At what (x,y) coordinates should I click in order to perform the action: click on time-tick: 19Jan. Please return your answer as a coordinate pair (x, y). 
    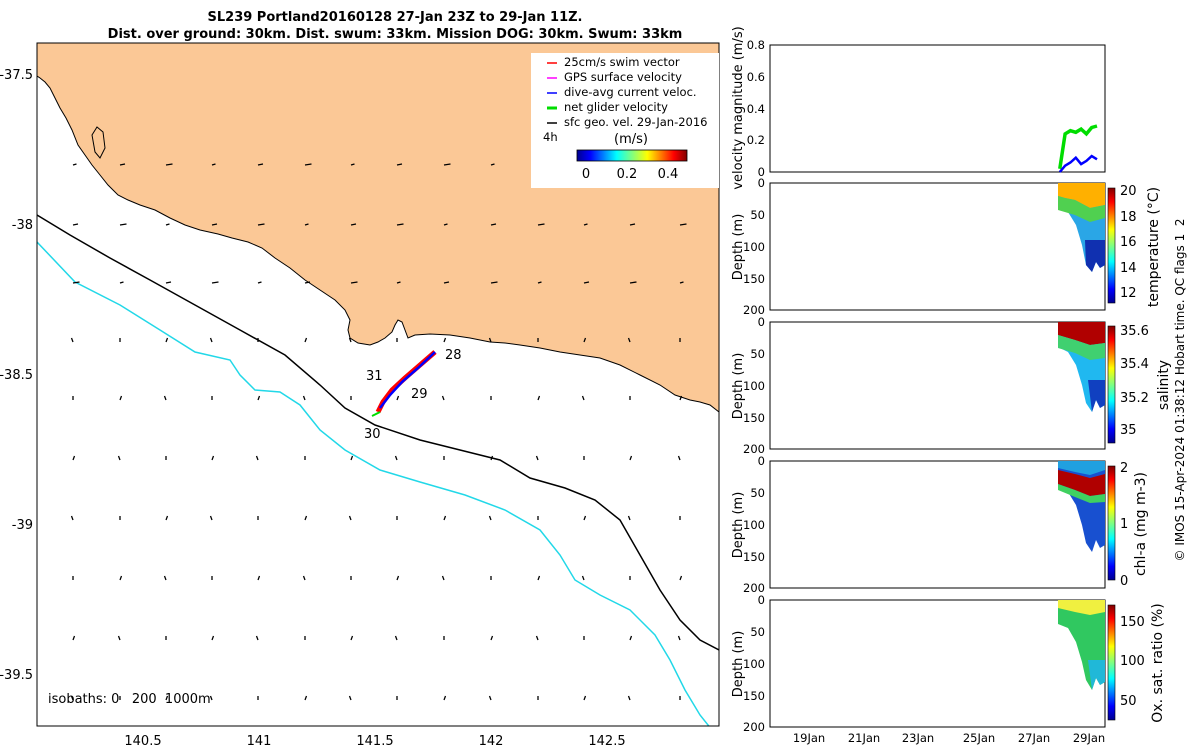
    Looking at the image, I should click on (809, 738).